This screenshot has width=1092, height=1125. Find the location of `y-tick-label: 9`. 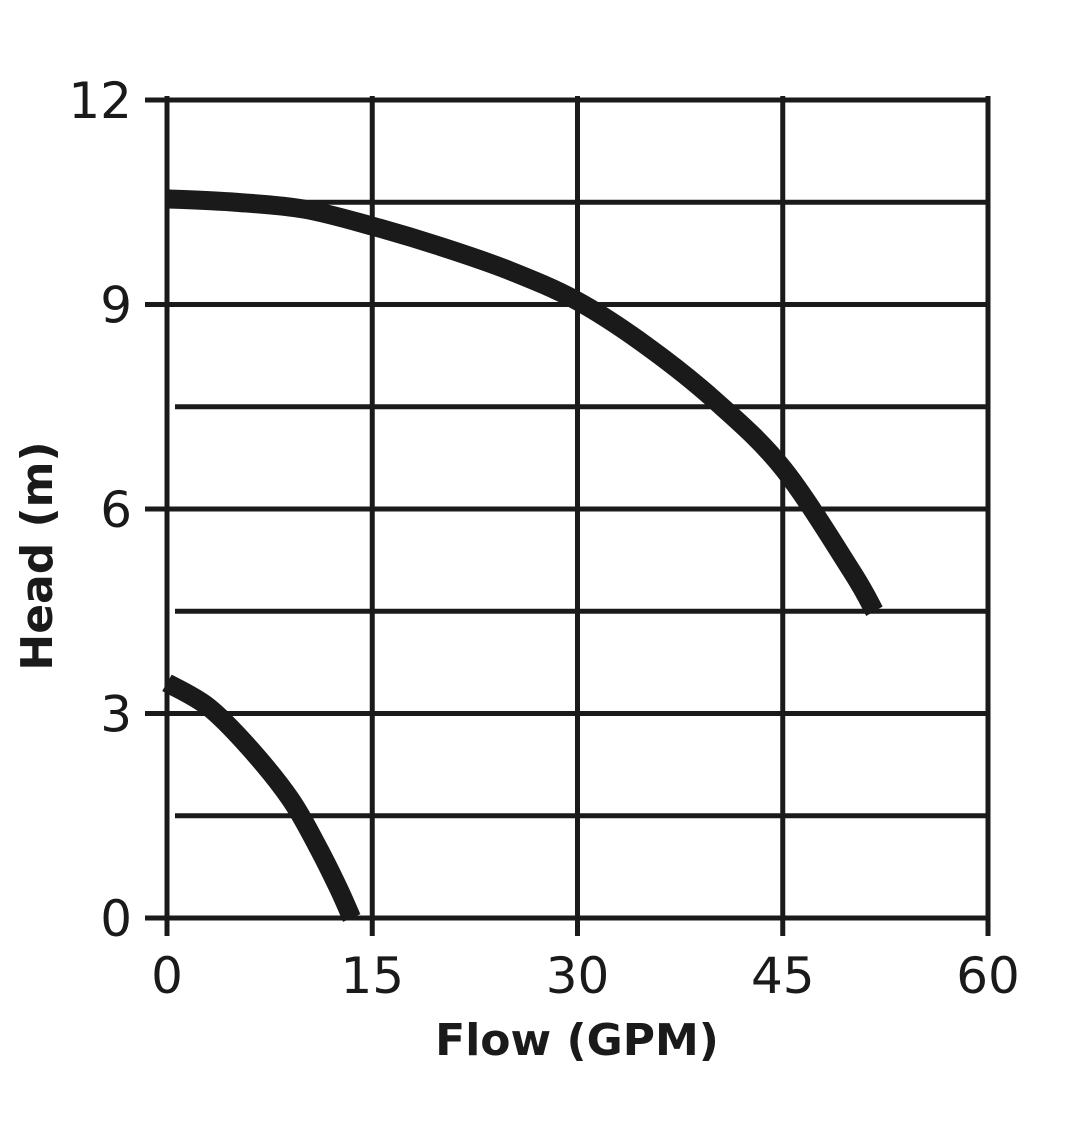

y-tick-label: 9 is located at coordinates (116, 306).